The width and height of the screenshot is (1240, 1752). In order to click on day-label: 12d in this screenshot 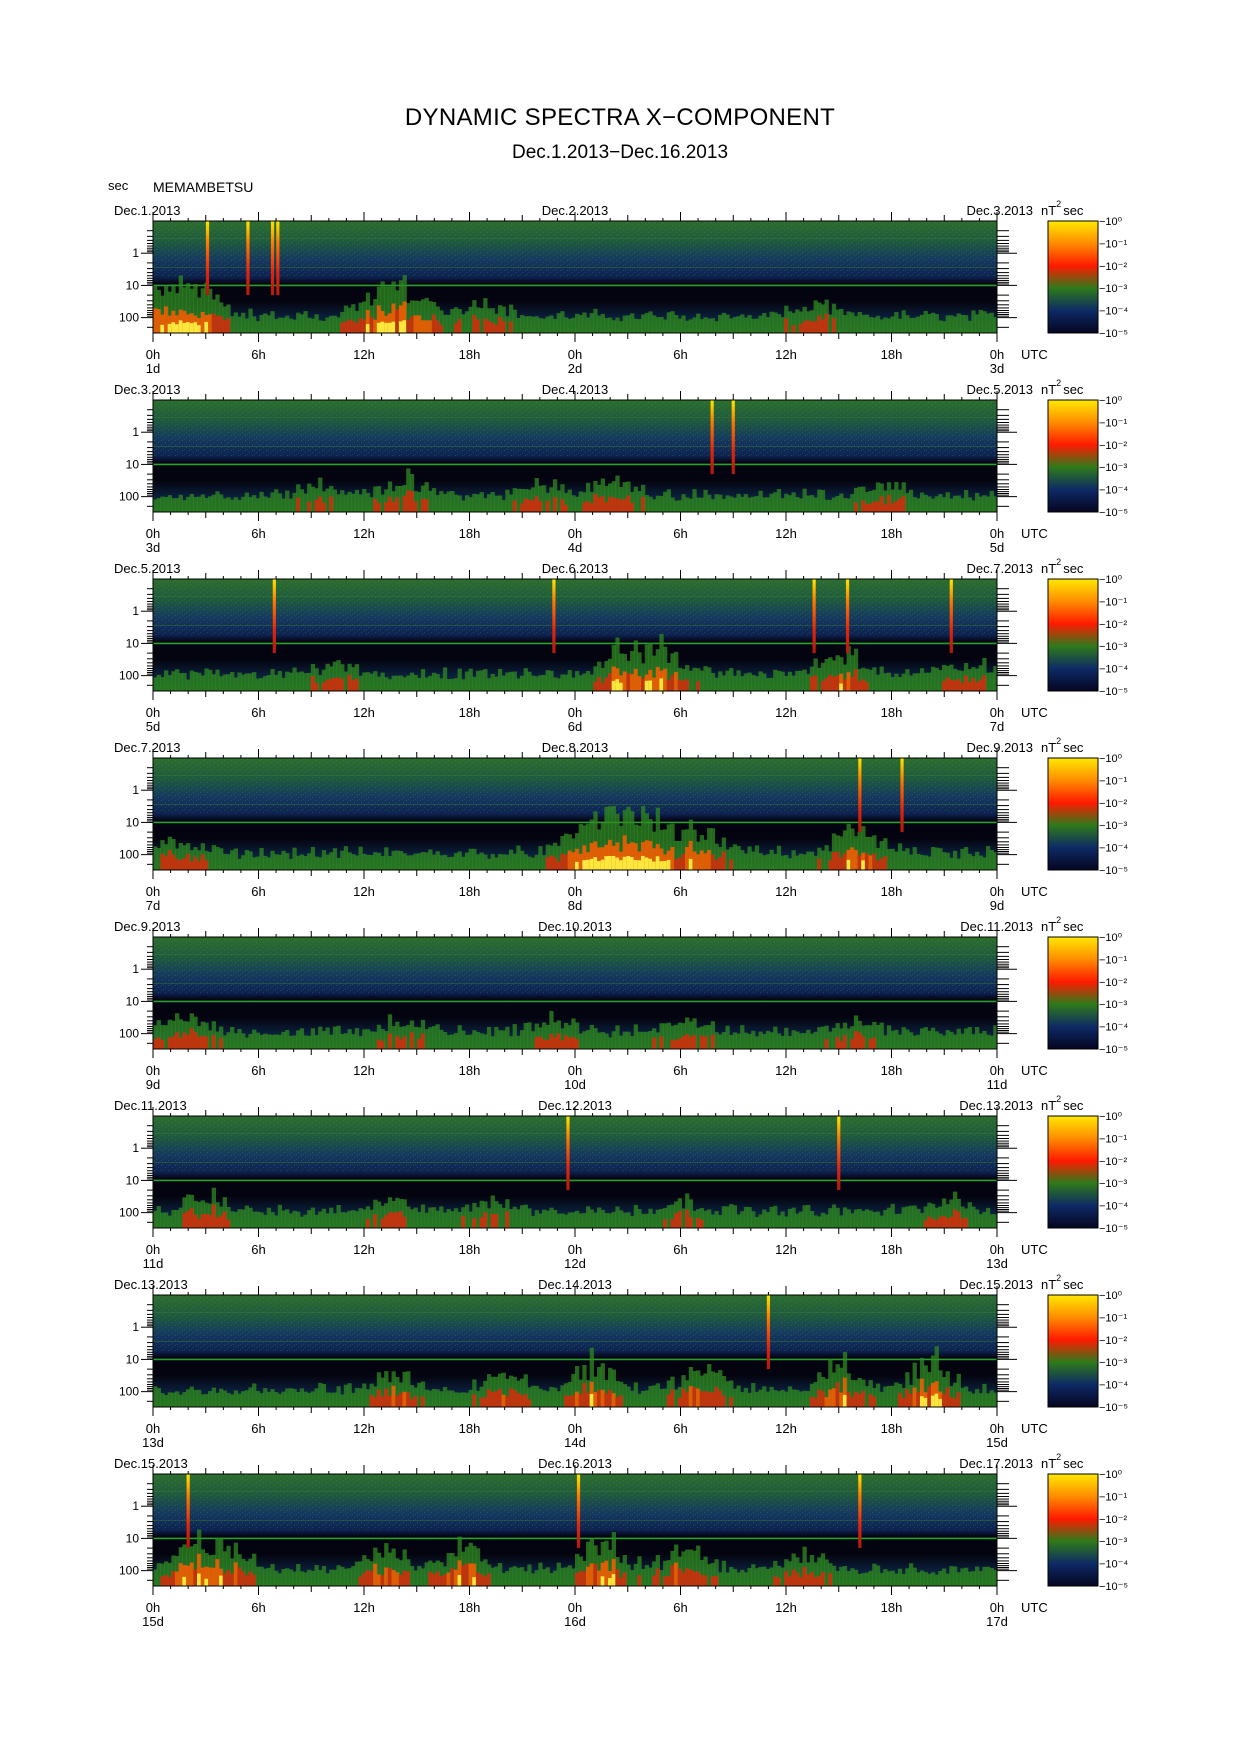, I will do `click(575, 1263)`.